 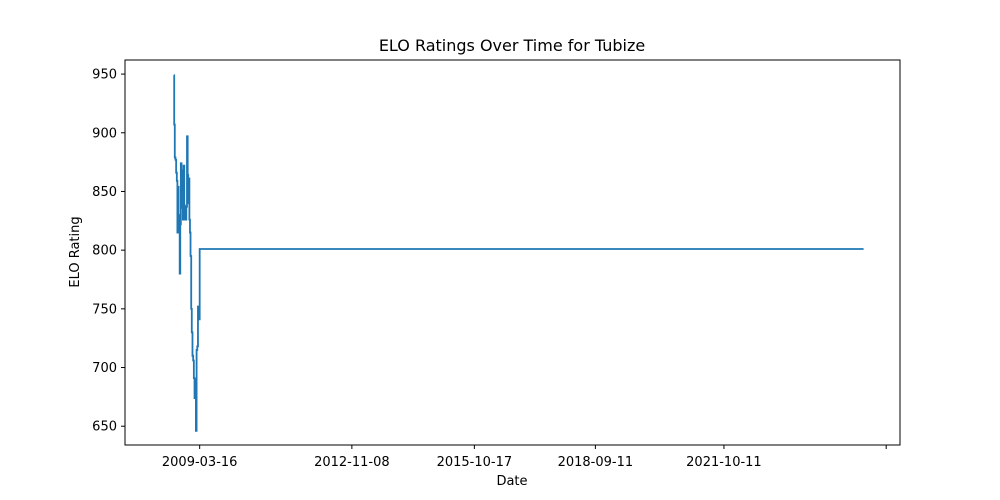 What do you see at coordinates (75, 251) in the screenshot?
I see `y-axis-label: ELO Rating` at bounding box center [75, 251].